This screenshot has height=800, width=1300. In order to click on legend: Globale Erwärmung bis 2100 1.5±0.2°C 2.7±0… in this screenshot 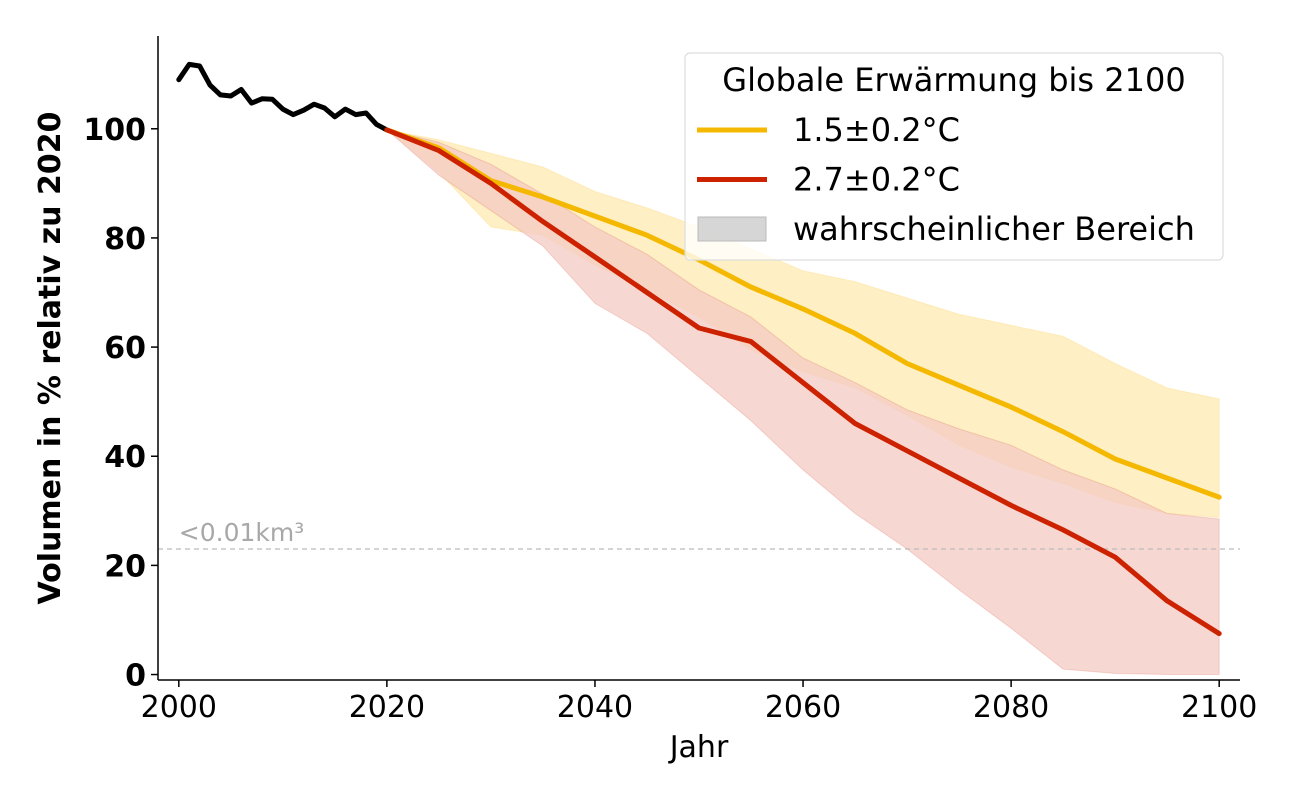, I will do `click(954, 156)`.